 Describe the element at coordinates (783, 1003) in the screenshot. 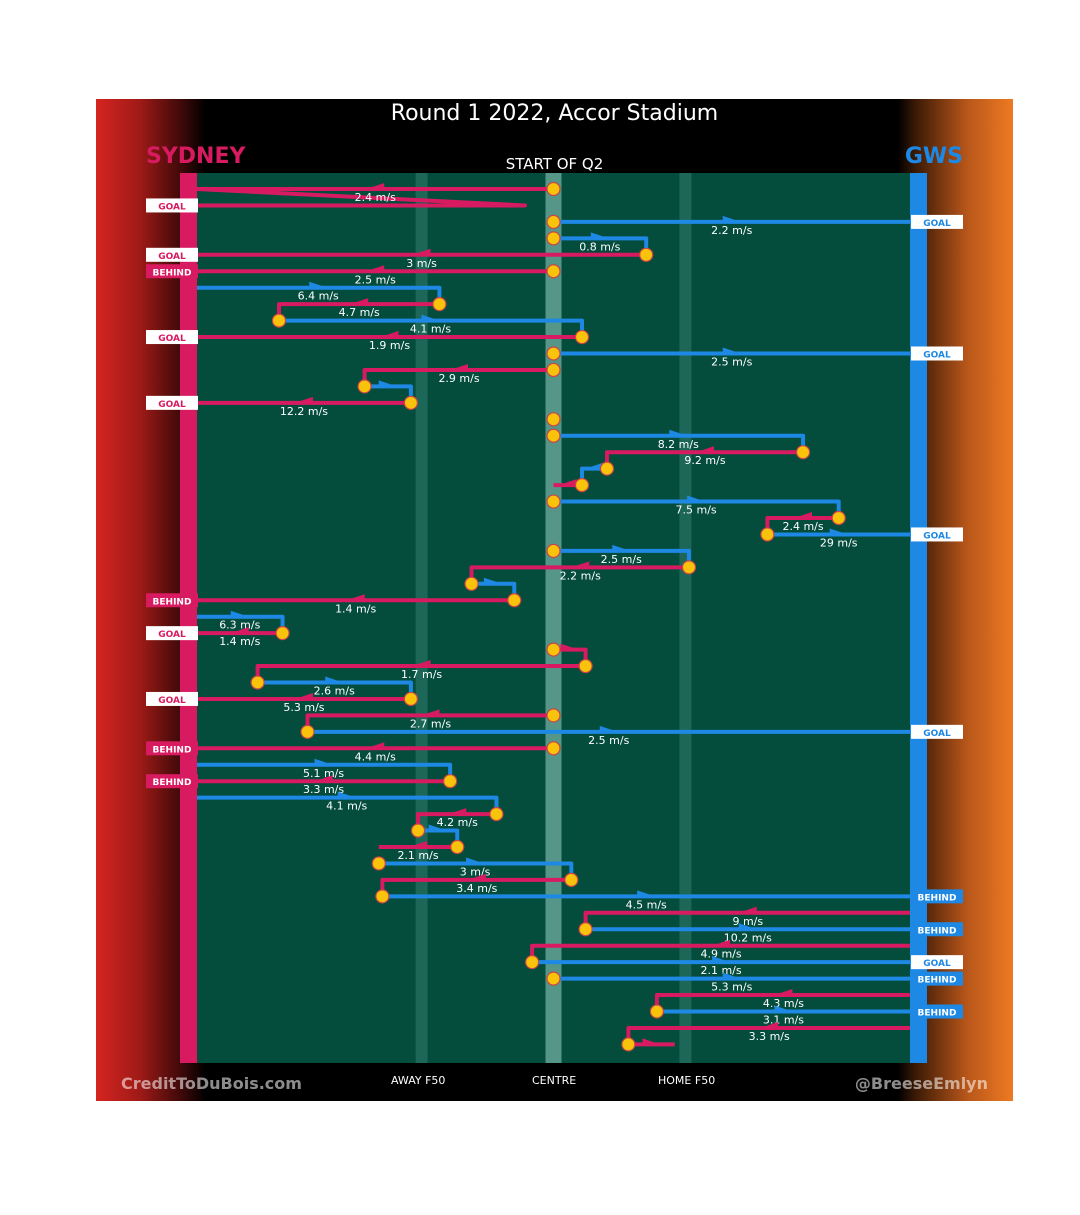

I see `chain-speed-label: 4.3 m/s` at that location.